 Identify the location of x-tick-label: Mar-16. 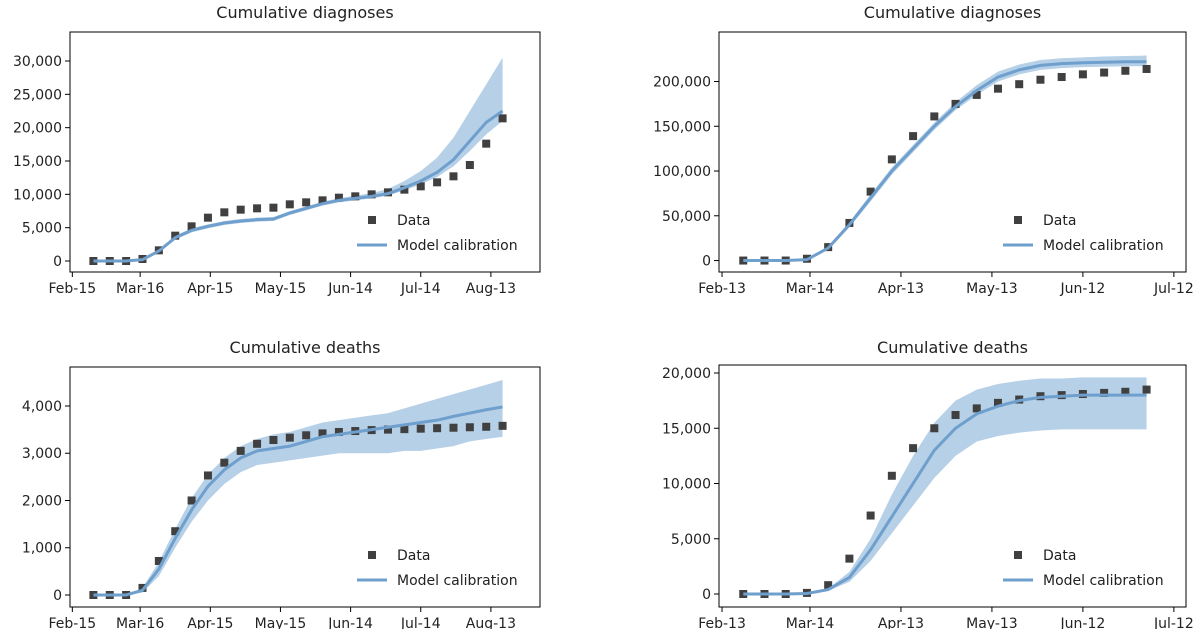
(140, 289).